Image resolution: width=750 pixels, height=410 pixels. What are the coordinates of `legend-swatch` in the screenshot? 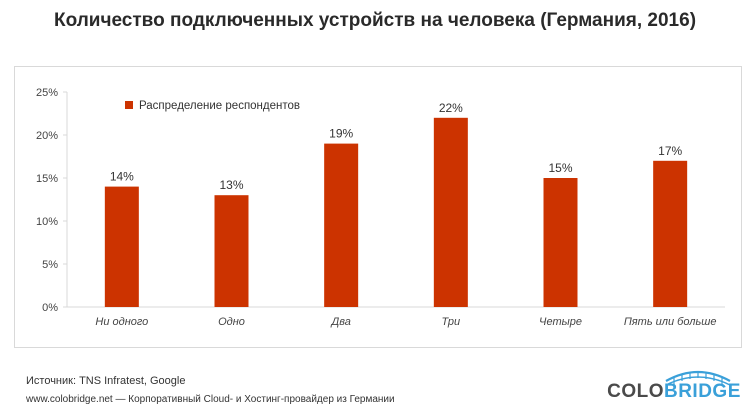 It's located at (129, 105).